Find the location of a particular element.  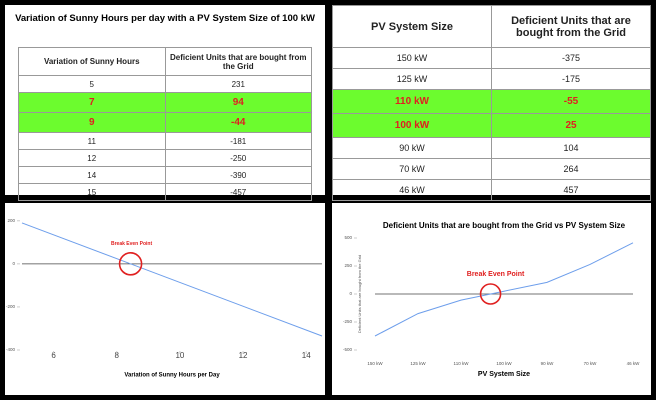

table-cell: 457 is located at coordinates (571, 190).